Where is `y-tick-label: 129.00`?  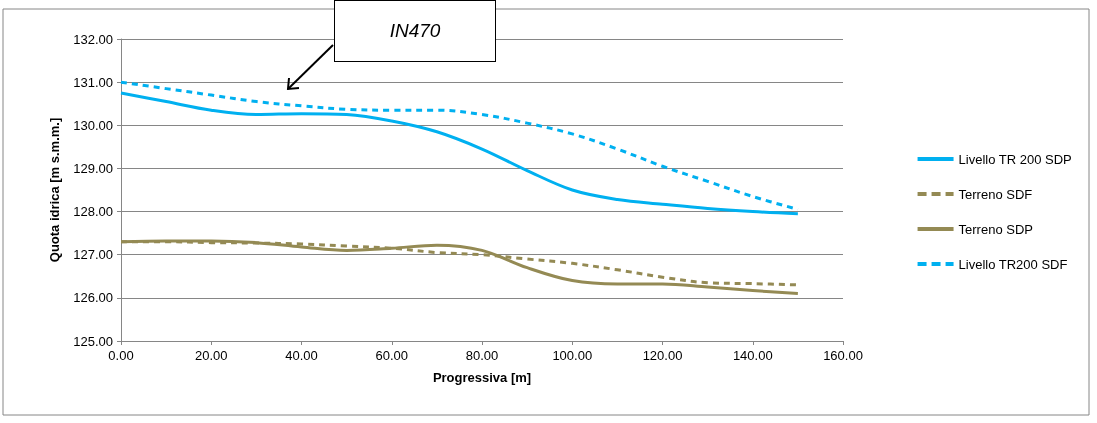 y-tick-label: 129.00 is located at coordinates (93, 168).